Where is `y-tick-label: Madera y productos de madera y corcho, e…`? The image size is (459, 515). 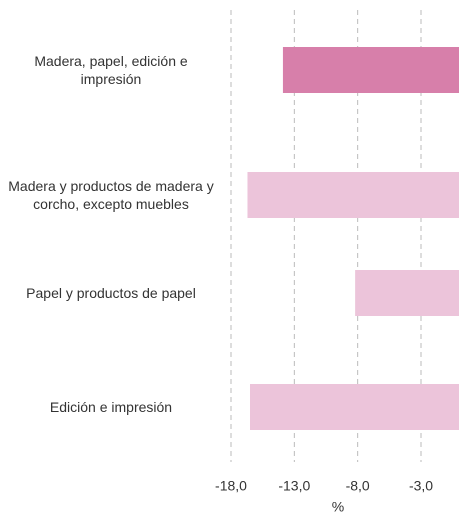
y-tick-label: Madera y productos de madera y corcho, e… is located at coordinates (111, 195).